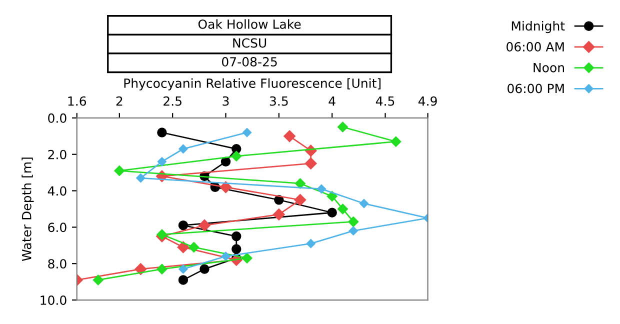 This screenshot has height=324, width=620. I want to click on text: 07-08-25, so click(249, 61).